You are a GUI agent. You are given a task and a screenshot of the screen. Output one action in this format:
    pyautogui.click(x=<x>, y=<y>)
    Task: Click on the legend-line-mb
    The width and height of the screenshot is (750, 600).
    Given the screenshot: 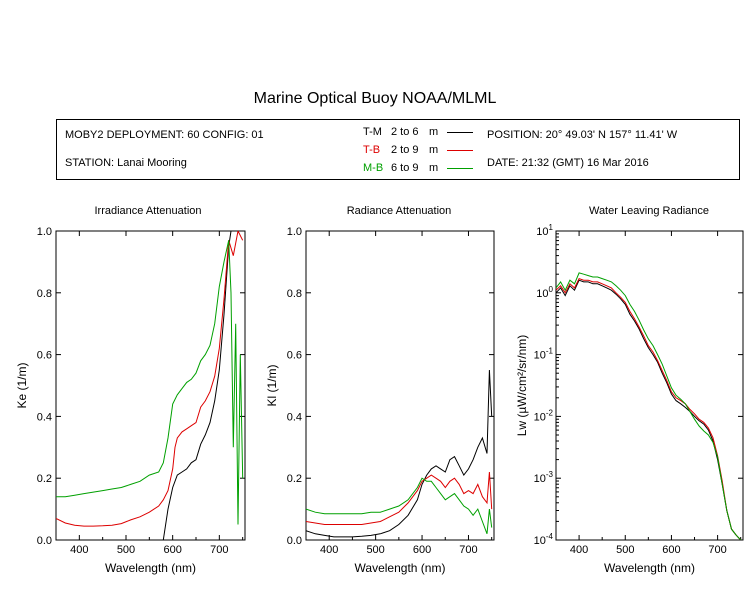 What is the action you would take?
    pyautogui.click(x=460, y=168)
    